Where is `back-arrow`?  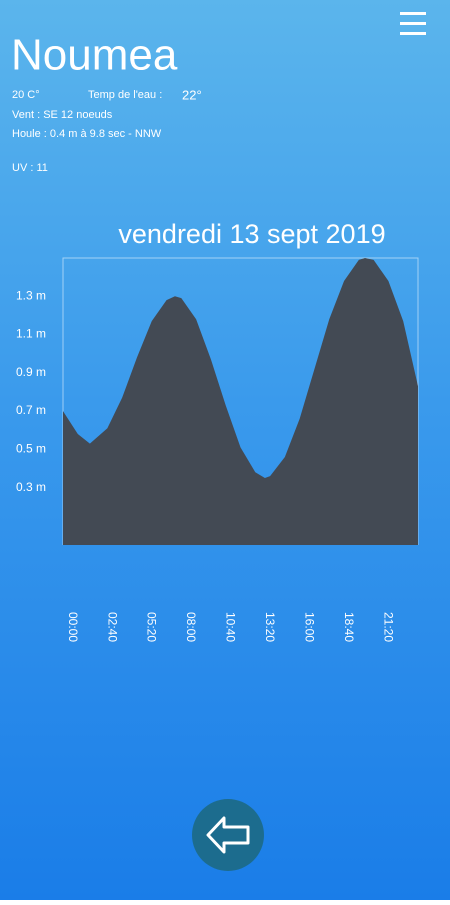 back-arrow is located at coordinates (228, 835).